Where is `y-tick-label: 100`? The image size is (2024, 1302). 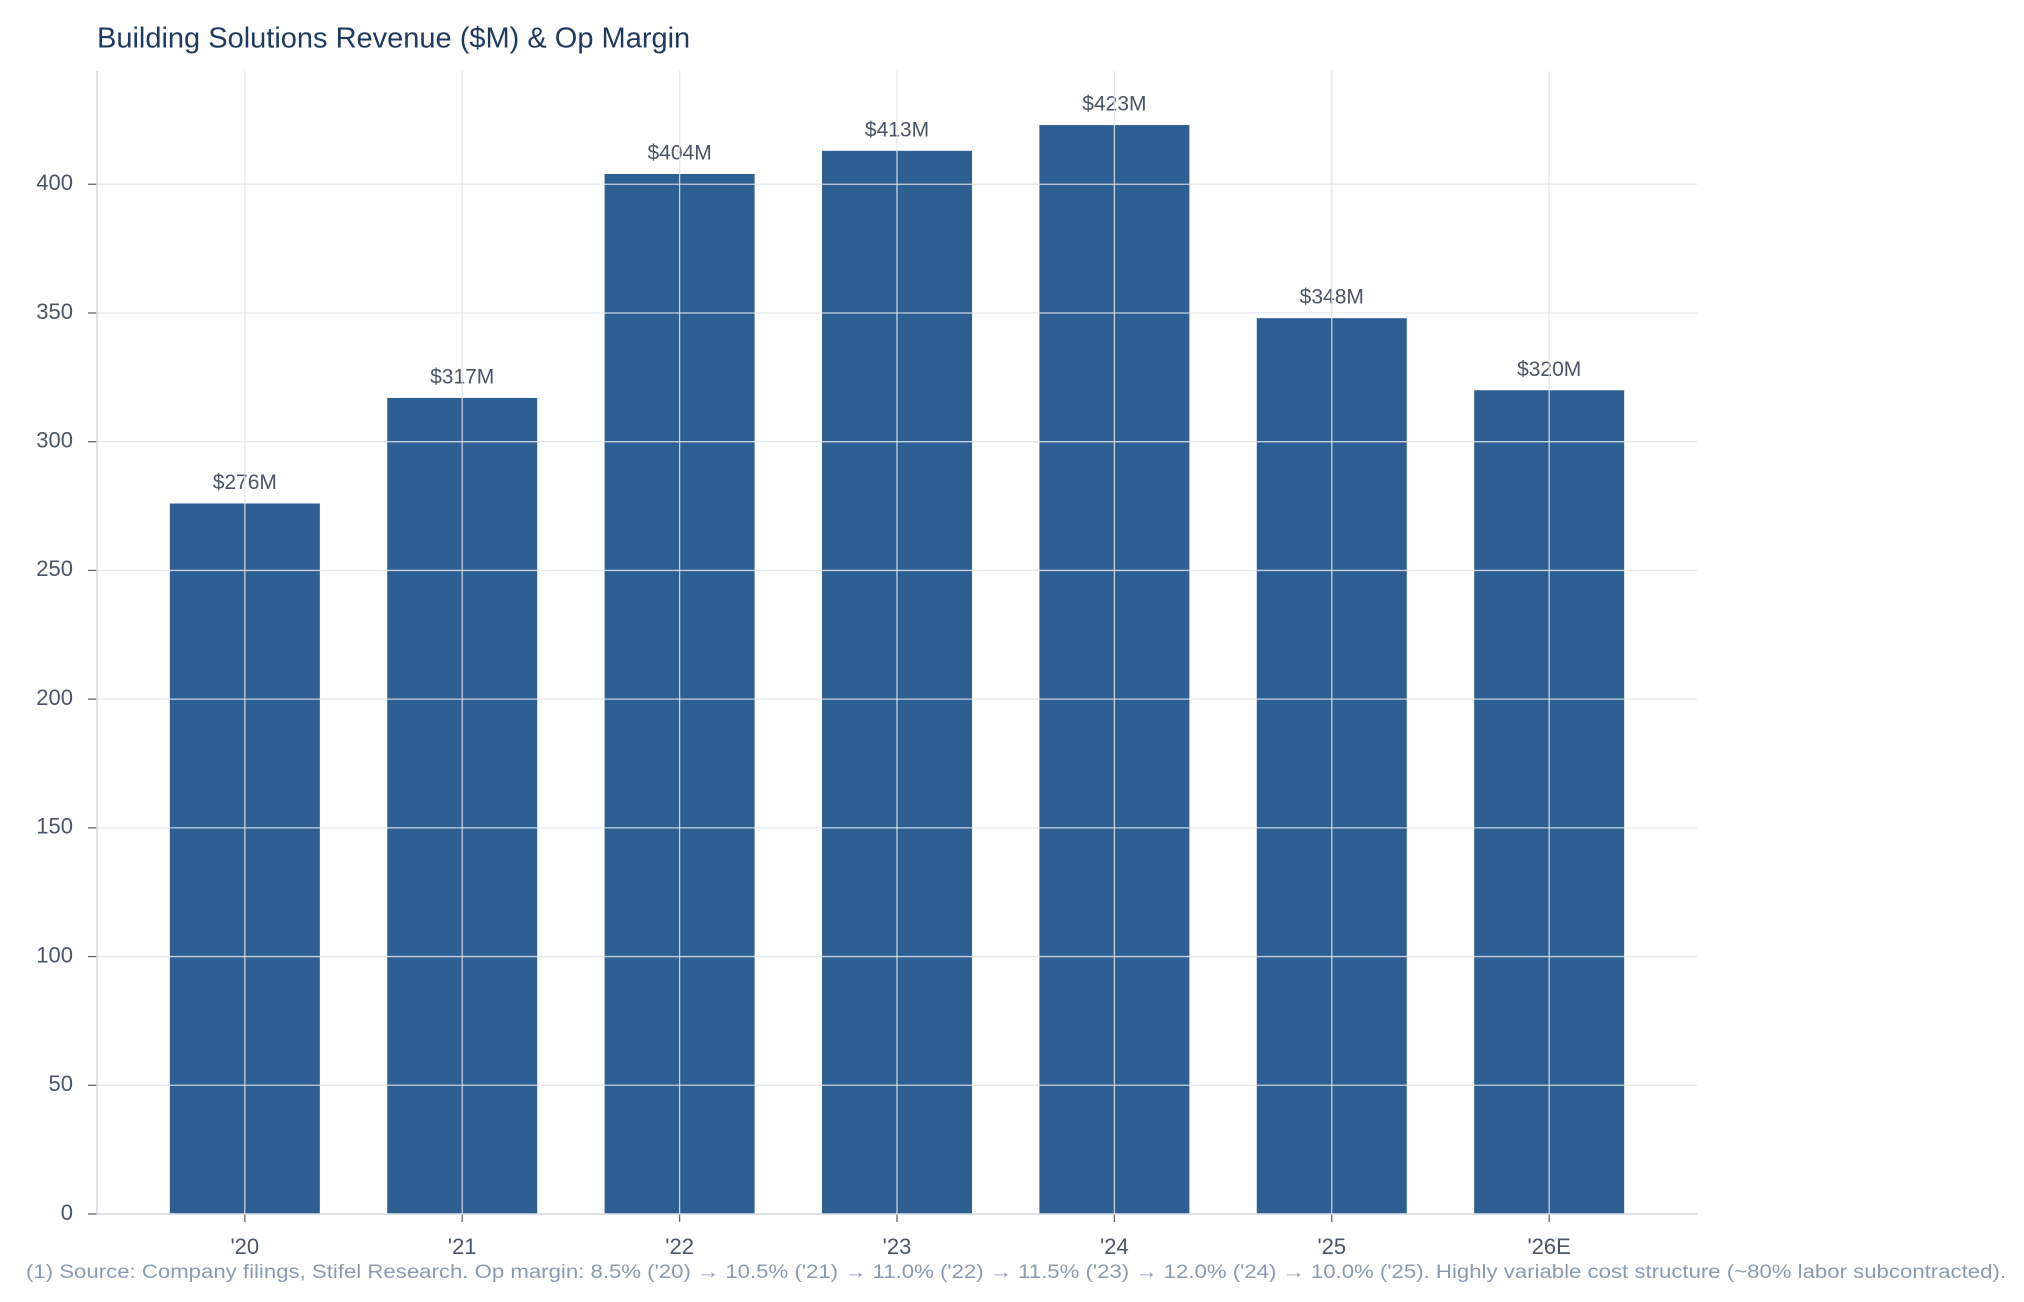
y-tick-label: 100 is located at coordinates (54, 954).